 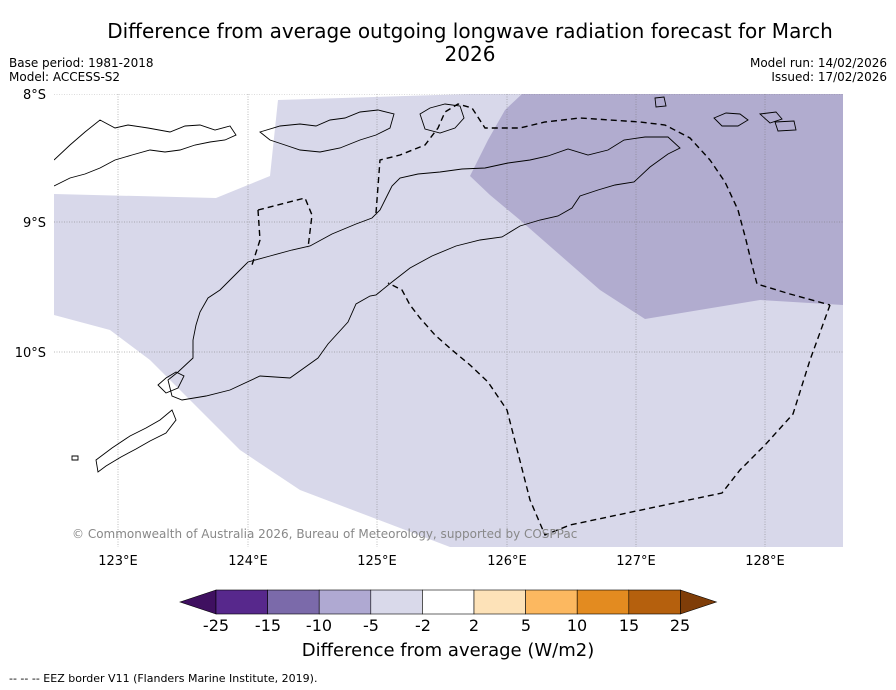 I want to click on lat-label-10s: 10°S, so click(x=30, y=353).